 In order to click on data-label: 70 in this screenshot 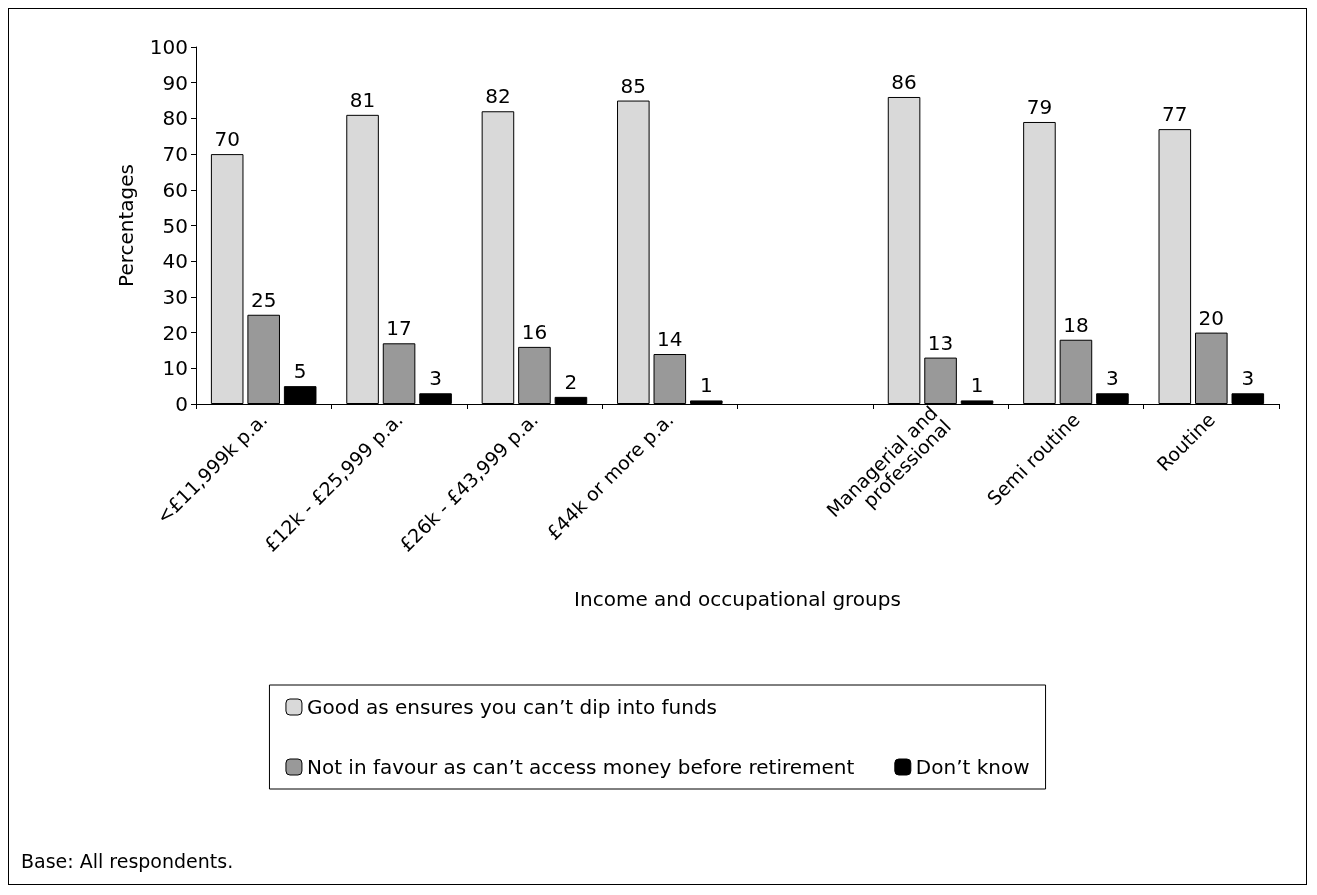, I will do `click(227, 139)`.